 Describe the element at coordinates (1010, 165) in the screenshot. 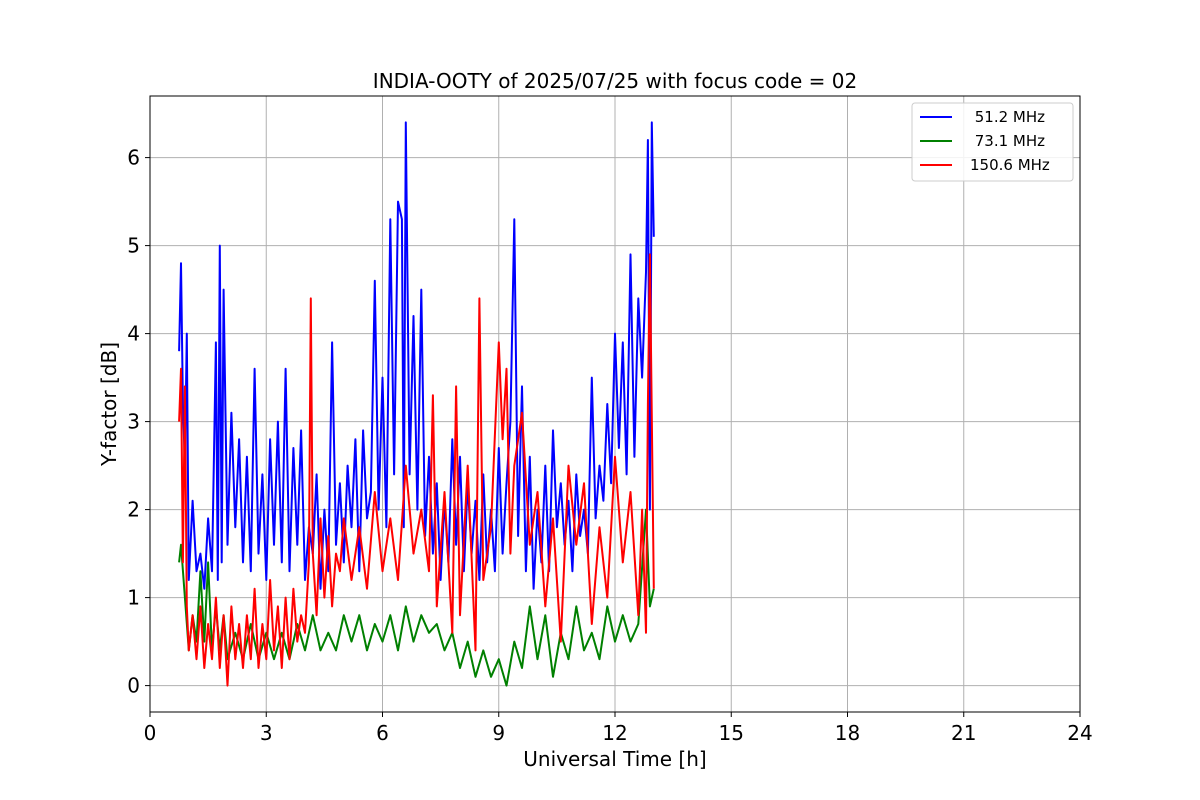

I see `legend-label-2: 150.6 MHz` at that location.